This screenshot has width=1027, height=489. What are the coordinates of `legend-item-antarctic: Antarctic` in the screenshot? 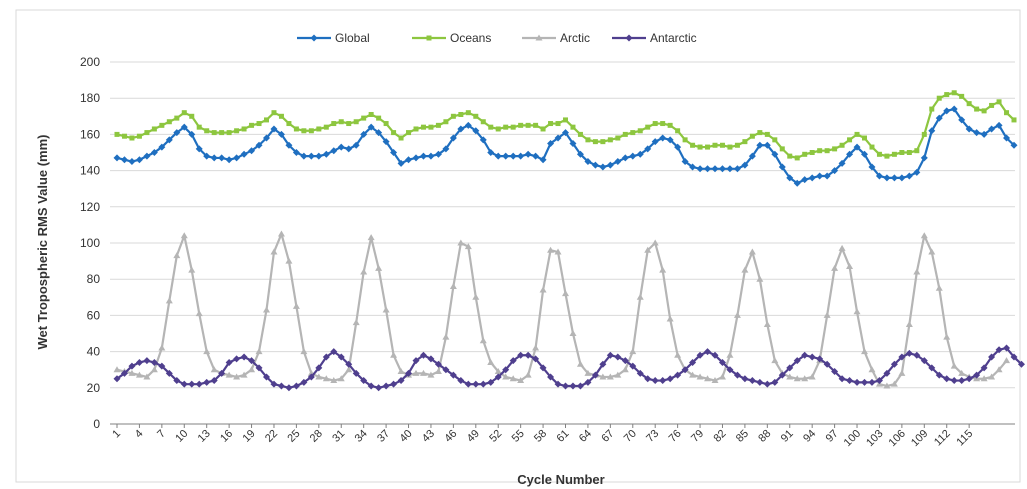 It's located at (654, 38).